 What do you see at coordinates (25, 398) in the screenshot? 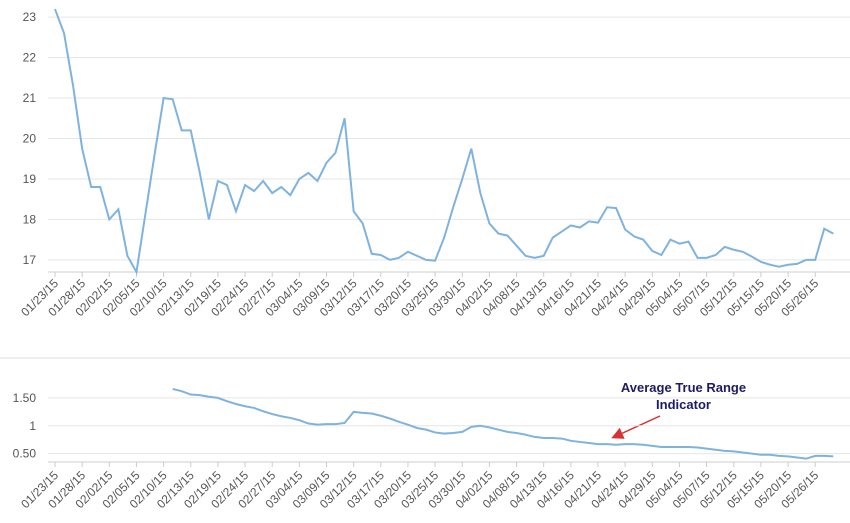
I see `y-tick-label: 1.50` at bounding box center [25, 398].